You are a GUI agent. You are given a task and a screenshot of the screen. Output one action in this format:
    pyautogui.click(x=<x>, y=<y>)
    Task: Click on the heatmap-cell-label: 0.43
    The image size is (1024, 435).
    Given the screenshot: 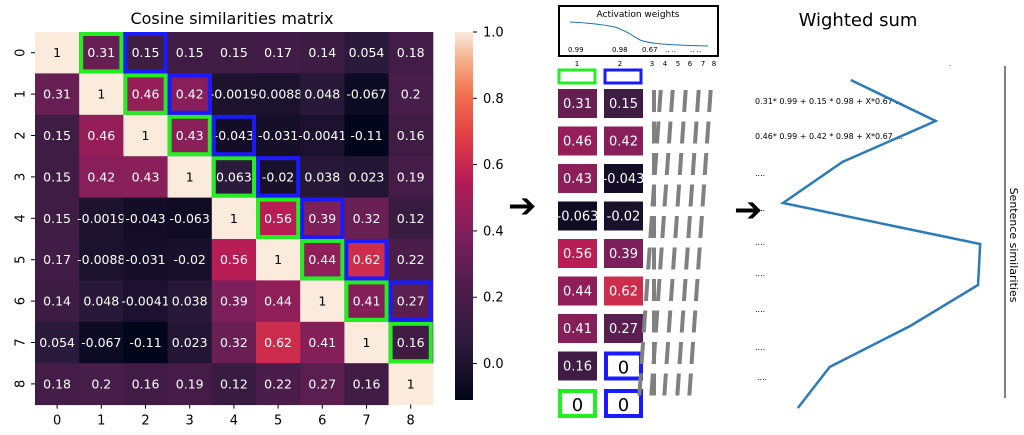 What is the action you would take?
    pyautogui.click(x=190, y=135)
    